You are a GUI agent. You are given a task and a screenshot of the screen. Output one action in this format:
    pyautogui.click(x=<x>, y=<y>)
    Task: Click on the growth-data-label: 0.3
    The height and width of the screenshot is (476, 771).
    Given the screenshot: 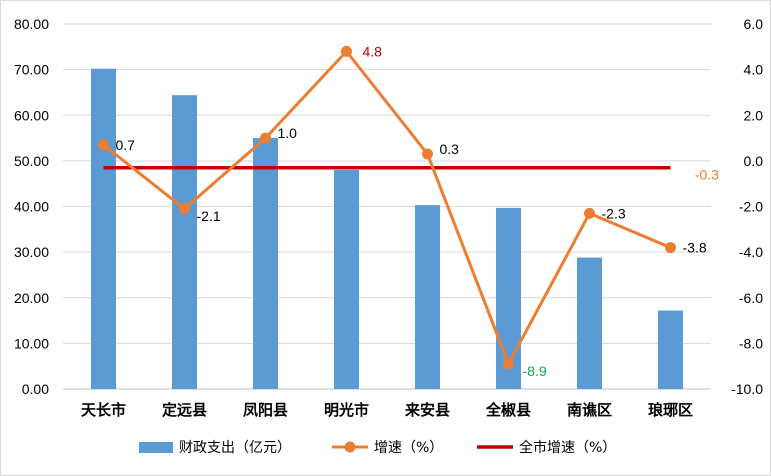 What is the action you would take?
    pyautogui.click(x=450, y=149)
    